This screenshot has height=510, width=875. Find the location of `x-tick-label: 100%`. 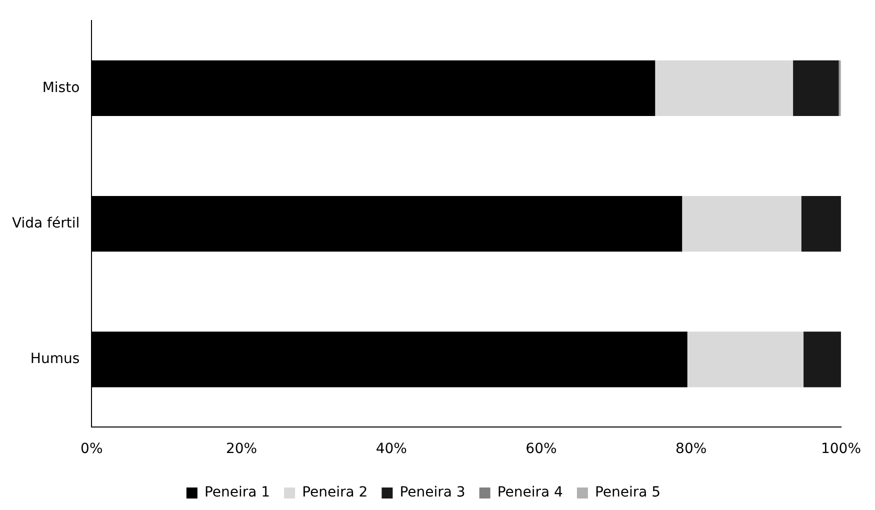

x-tick-label: 100% is located at coordinates (841, 449).